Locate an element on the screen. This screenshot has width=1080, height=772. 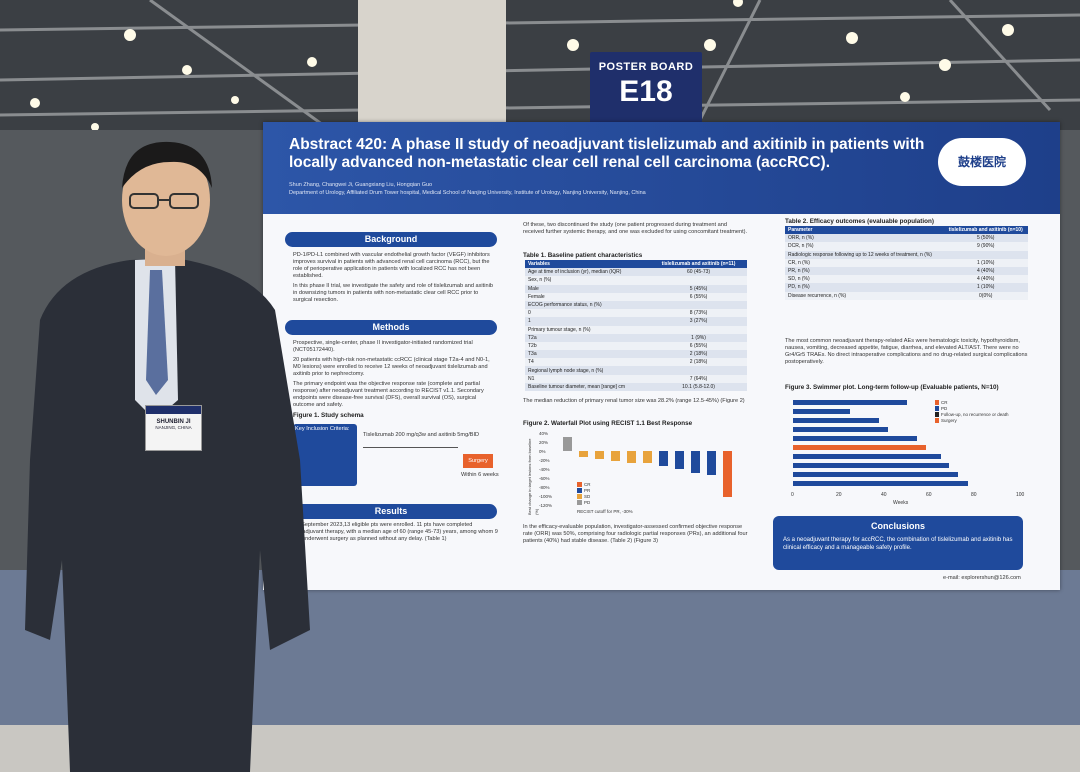
section-heading: Methods is located at coordinates (391, 327).